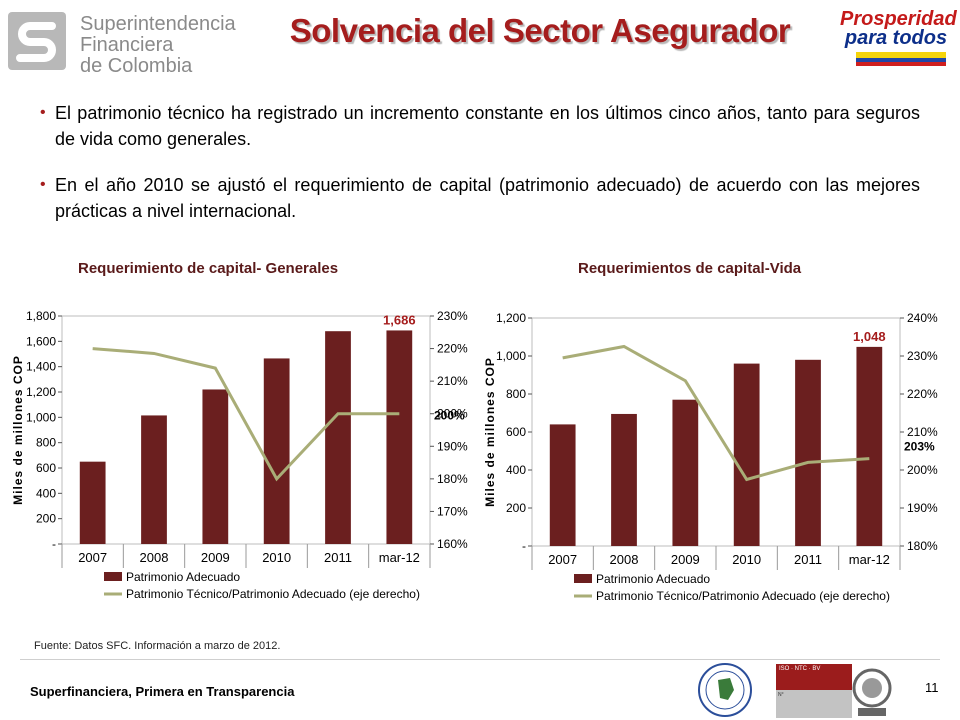 The image size is (960, 720). I want to click on flag-stripe-yellow, so click(901, 55).